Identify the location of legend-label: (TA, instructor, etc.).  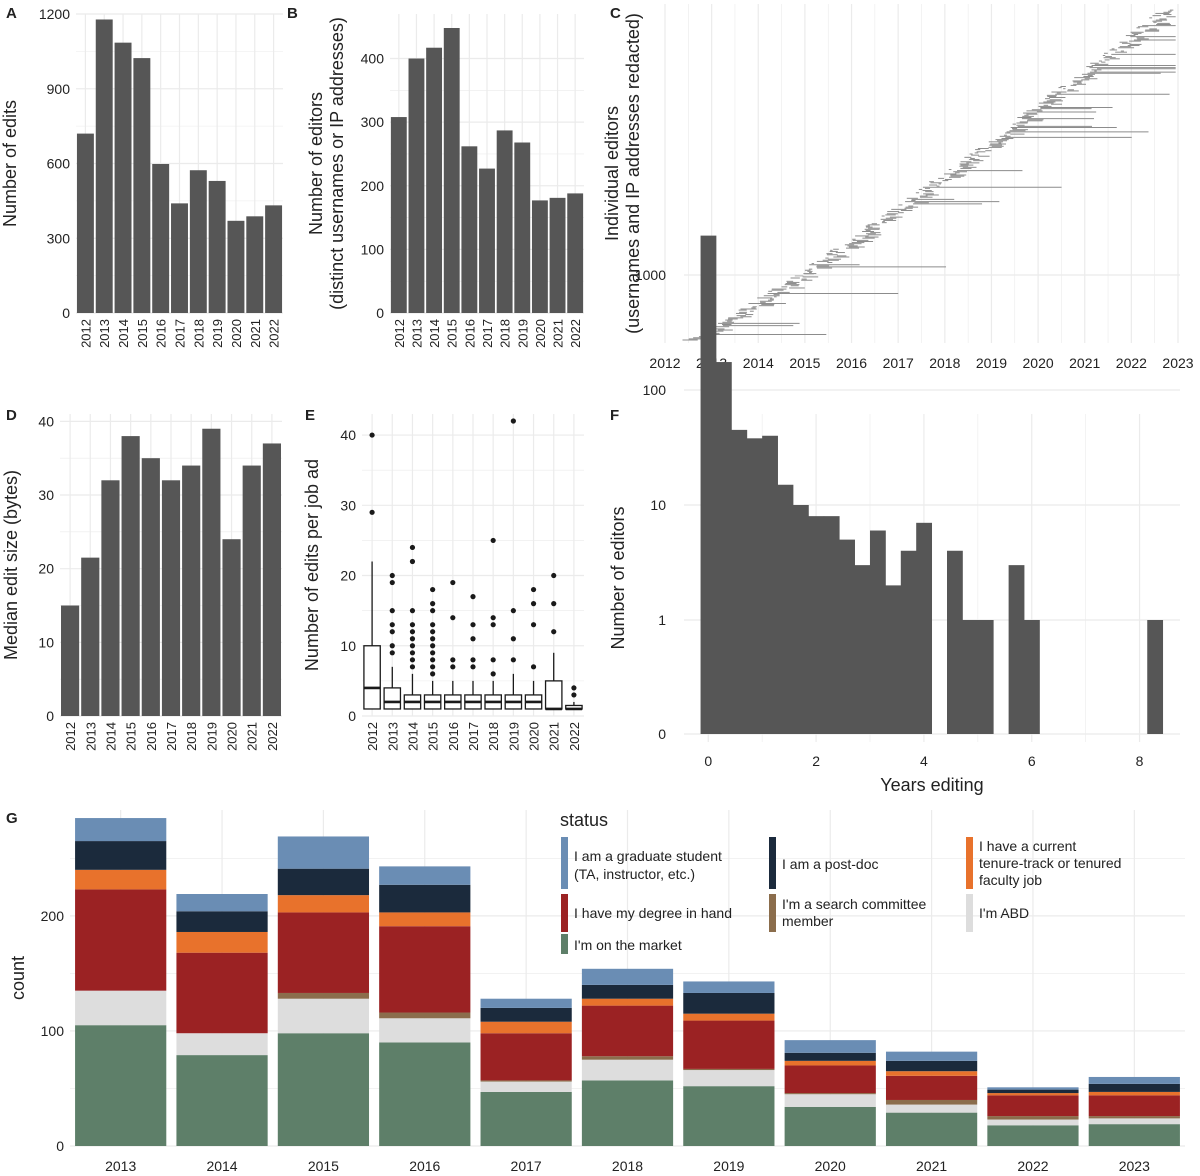
(634, 874).